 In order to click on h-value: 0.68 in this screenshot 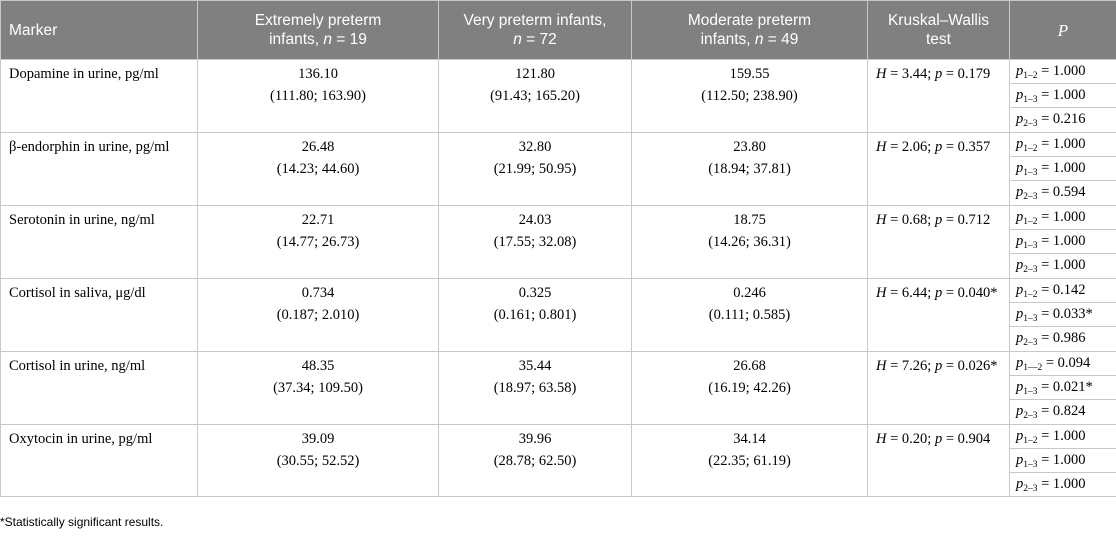, I will do `click(914, 220)`.